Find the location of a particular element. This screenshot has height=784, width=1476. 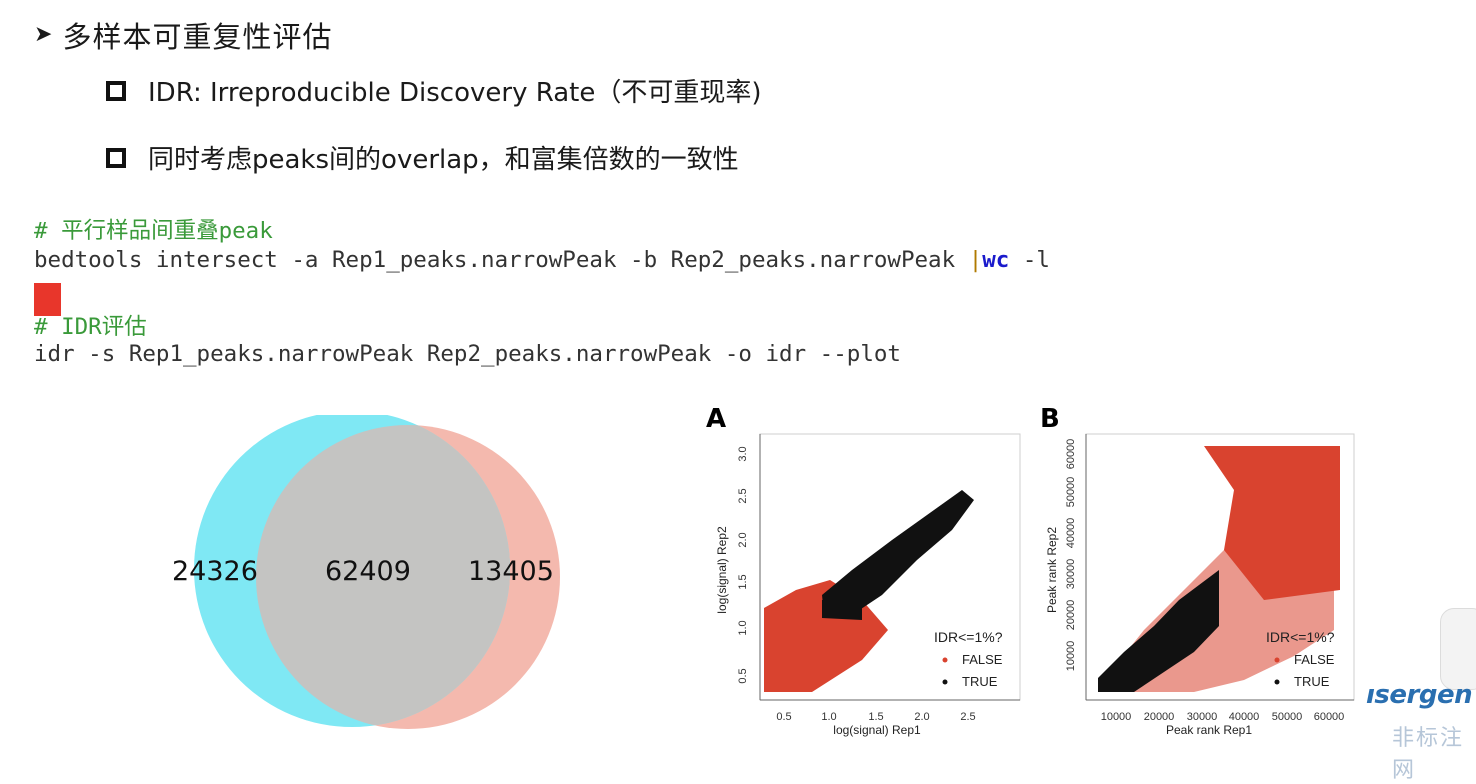

x-tick-label: 0.5 is located at coordinates (783, 717).